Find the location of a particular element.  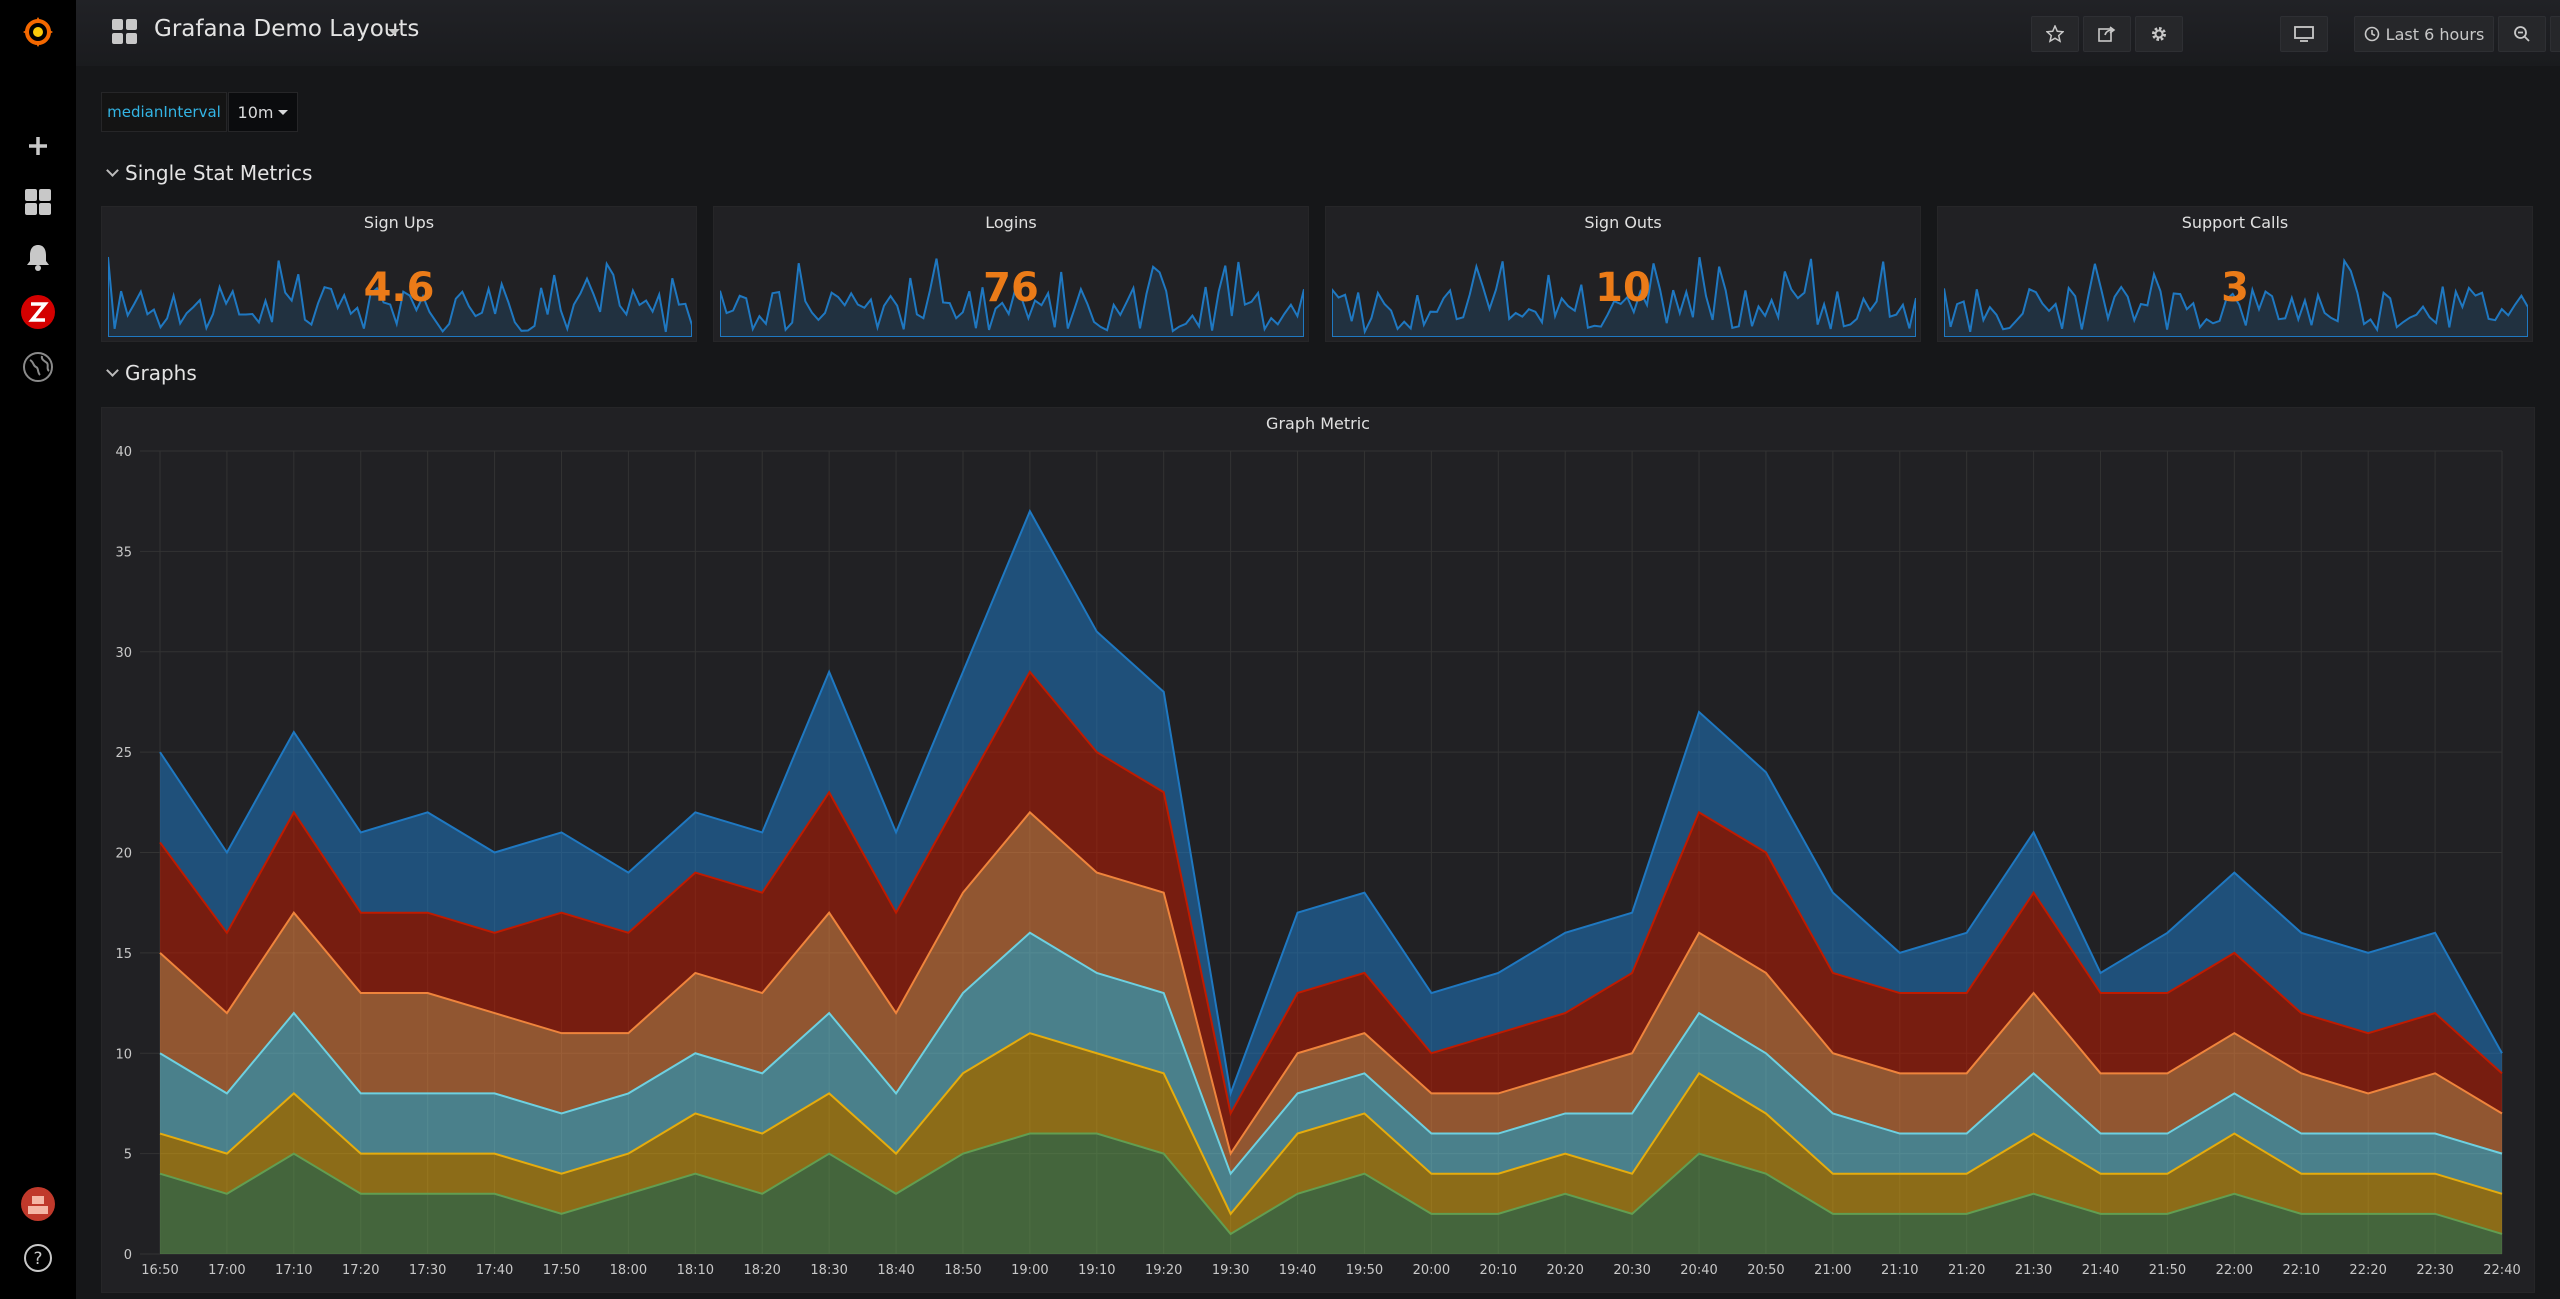

x-tick-label: 19:40 is located at coordinates (1297, 1270).